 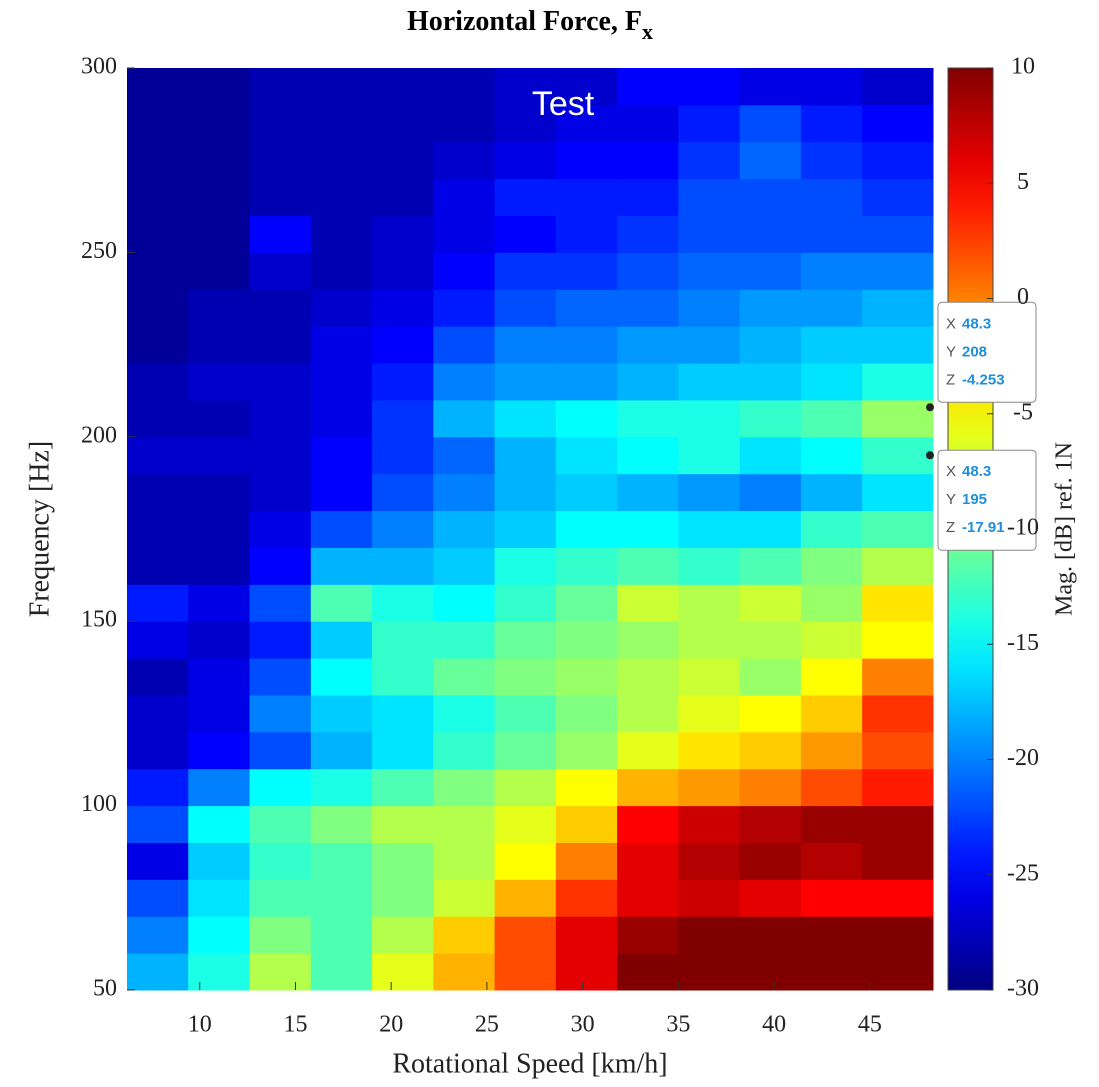 I want to click on x-tick-label: 35, so click(x=678, y=1025).